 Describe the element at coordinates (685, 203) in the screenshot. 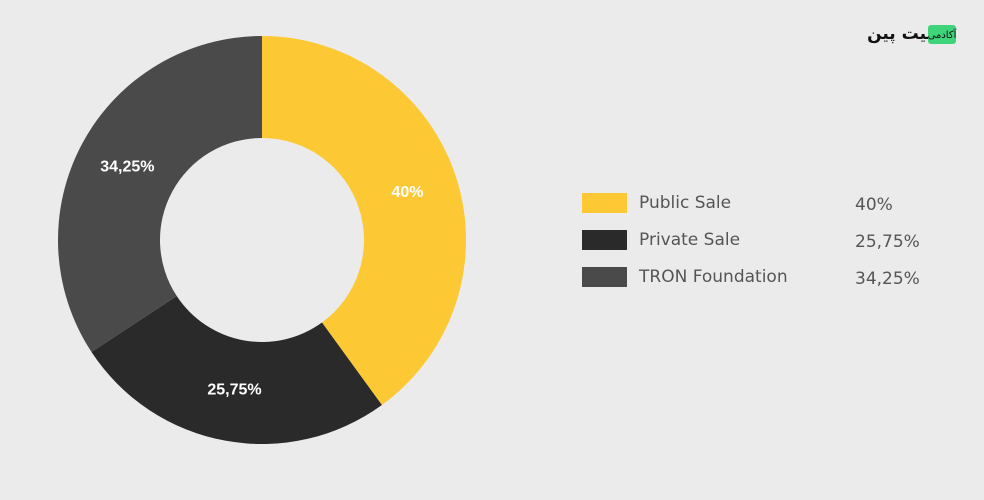

I see `legend-label: Public Sale` at that location.